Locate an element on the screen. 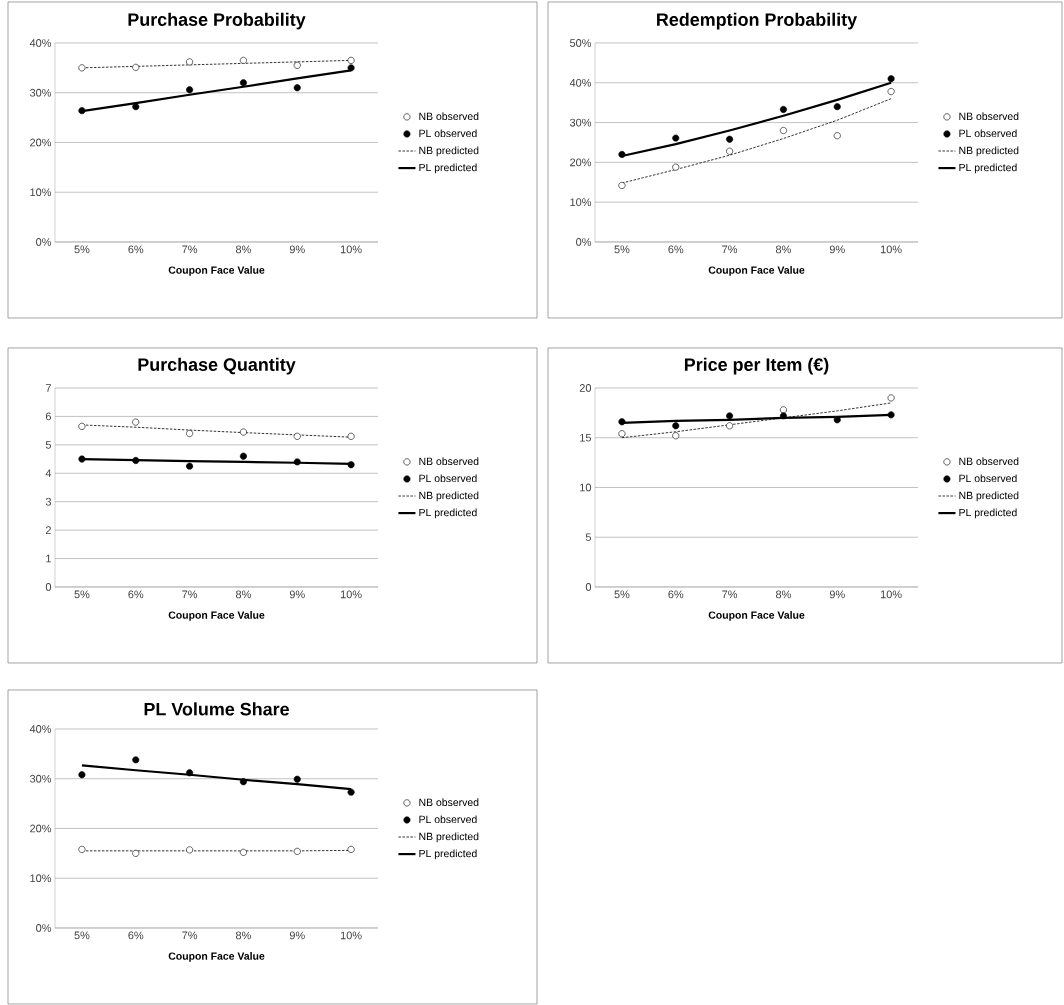  y-tick-label: 10 is located at coordinates (586, 487).